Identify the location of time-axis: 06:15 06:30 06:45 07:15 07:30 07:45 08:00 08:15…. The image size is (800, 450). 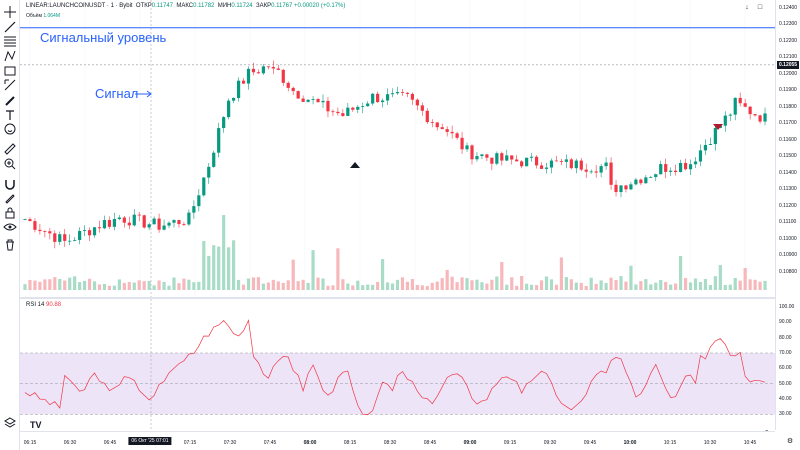
(397, 440).